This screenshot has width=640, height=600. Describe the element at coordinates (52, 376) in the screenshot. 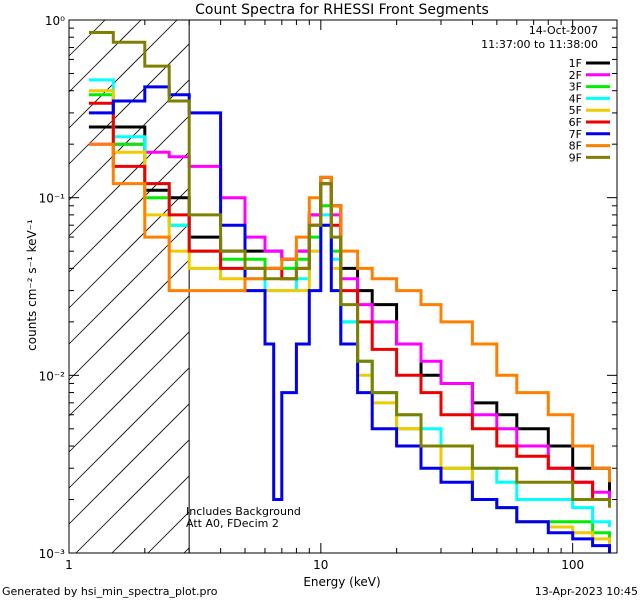

I see `y-tick-label: 10⁻²` at that location.